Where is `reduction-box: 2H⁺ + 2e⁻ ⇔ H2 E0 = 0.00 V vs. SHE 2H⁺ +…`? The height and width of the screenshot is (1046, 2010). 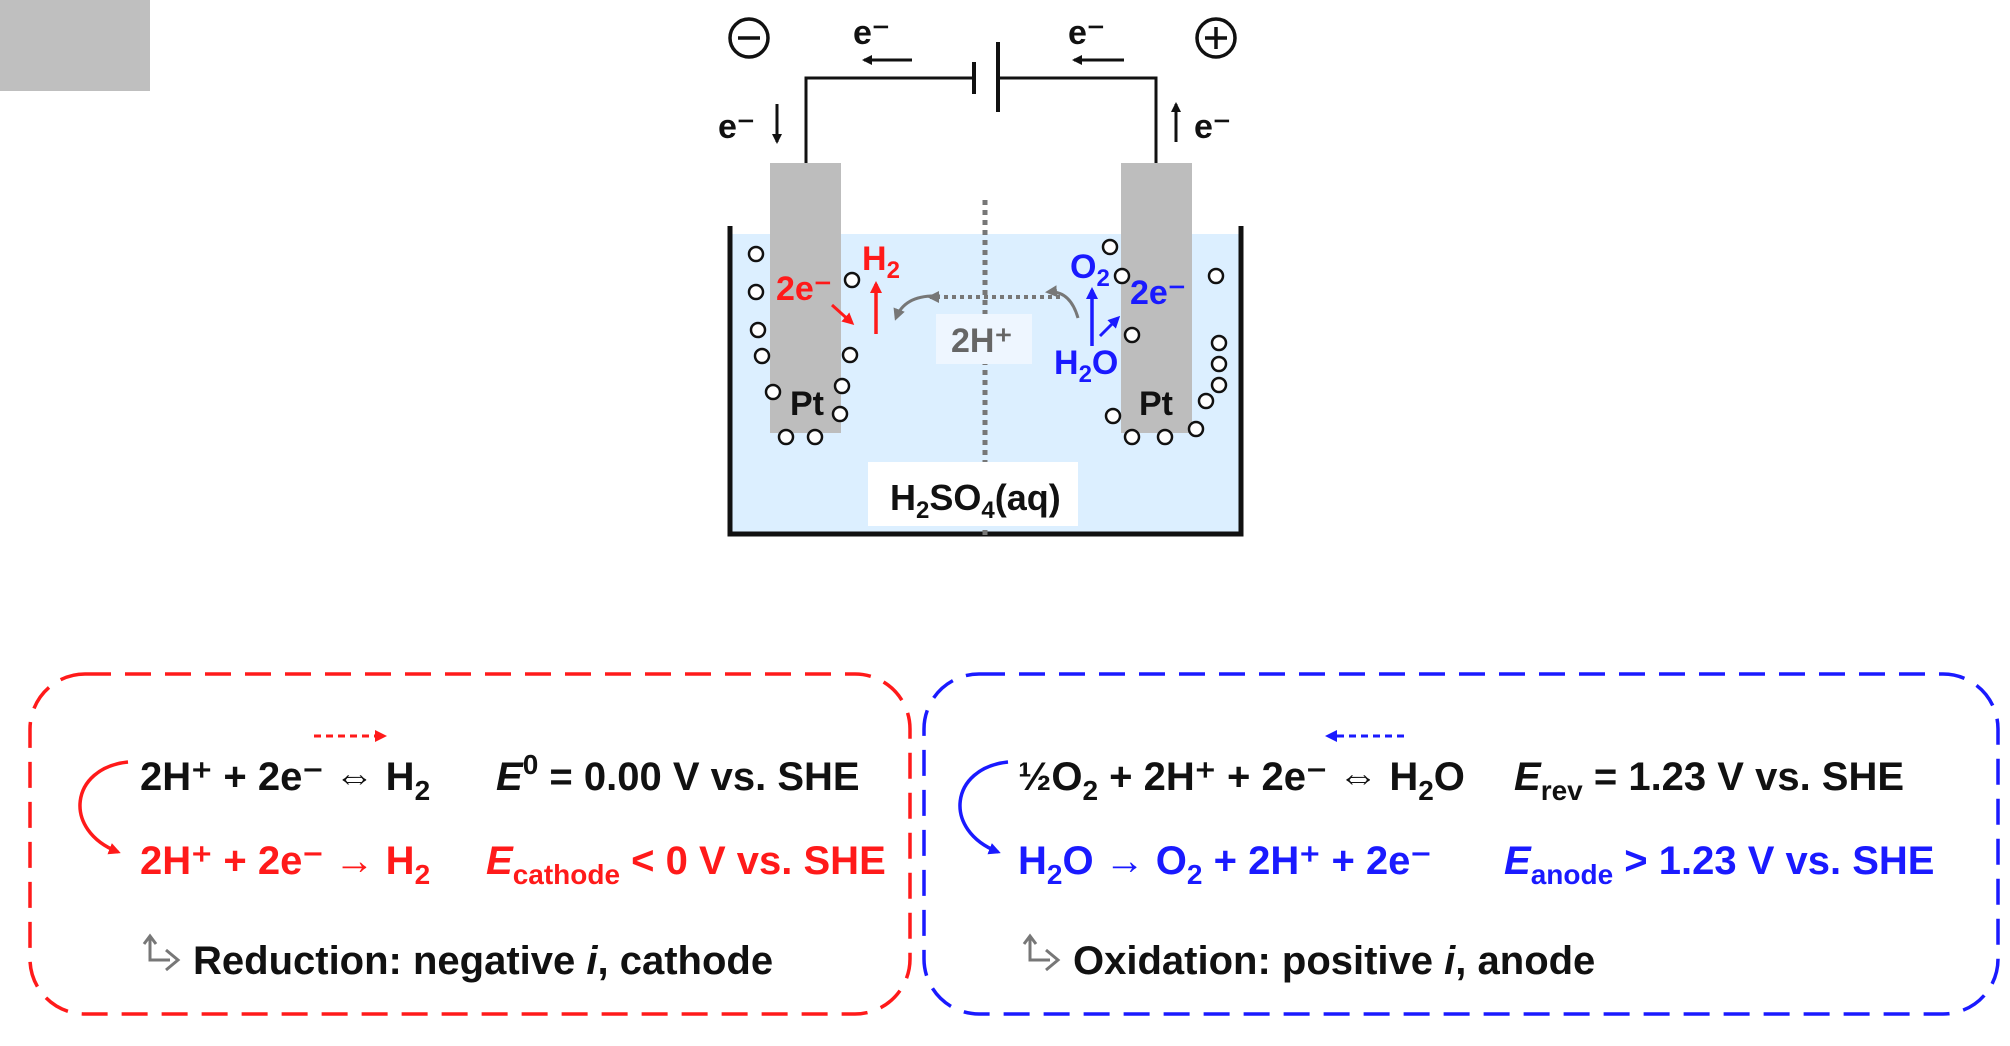 reduction-box: 2H⁺ + 2e⁻ ⇔ H2 E0 = 0.00 V vs. SHE 2H⁺ +… is located at coordinates (470, 844).